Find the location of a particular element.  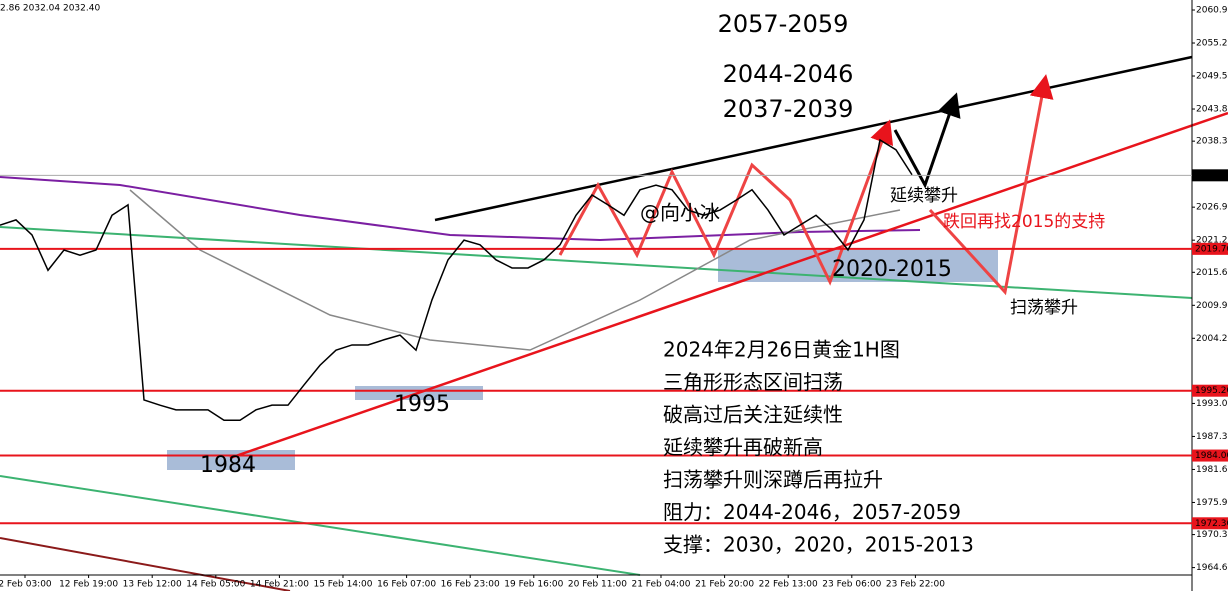

x-tick-label: 16 Feb 23:00 is located at coordinates (470, 585).